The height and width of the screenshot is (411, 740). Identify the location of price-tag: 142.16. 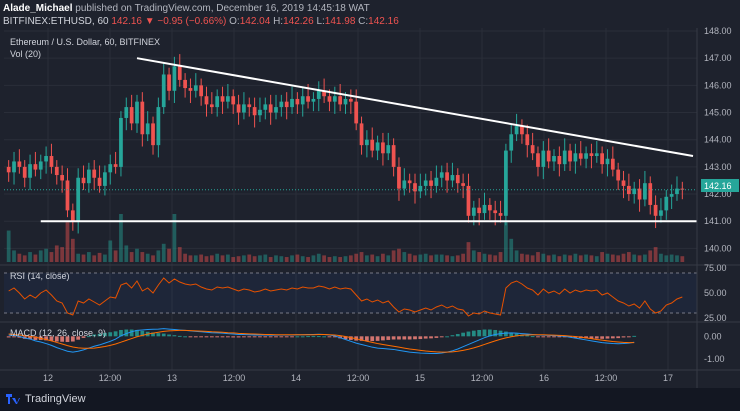
(718, 186).